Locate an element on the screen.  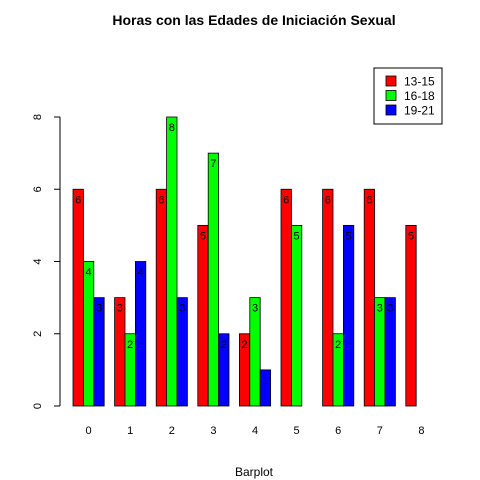
legend-label: 13-15 is located at coordinates (419, 82).